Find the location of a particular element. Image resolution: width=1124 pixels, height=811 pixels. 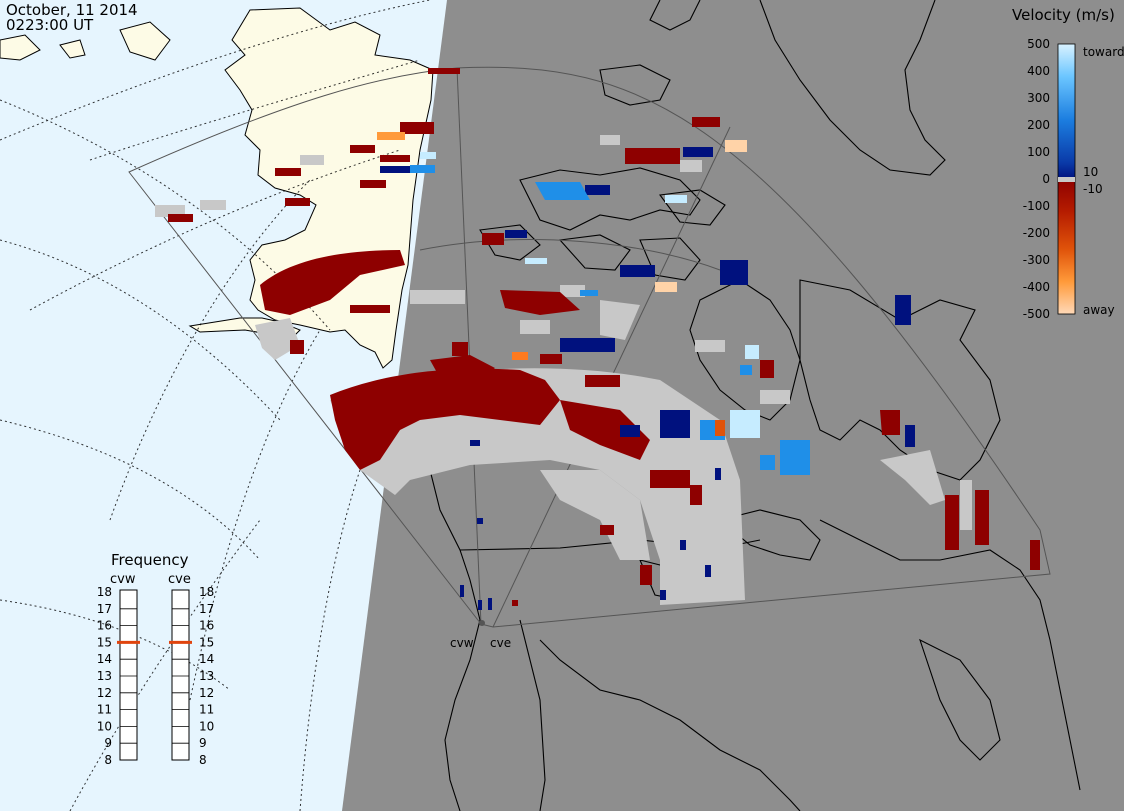

frequency-bar-left is located at coordinates (128, 675).